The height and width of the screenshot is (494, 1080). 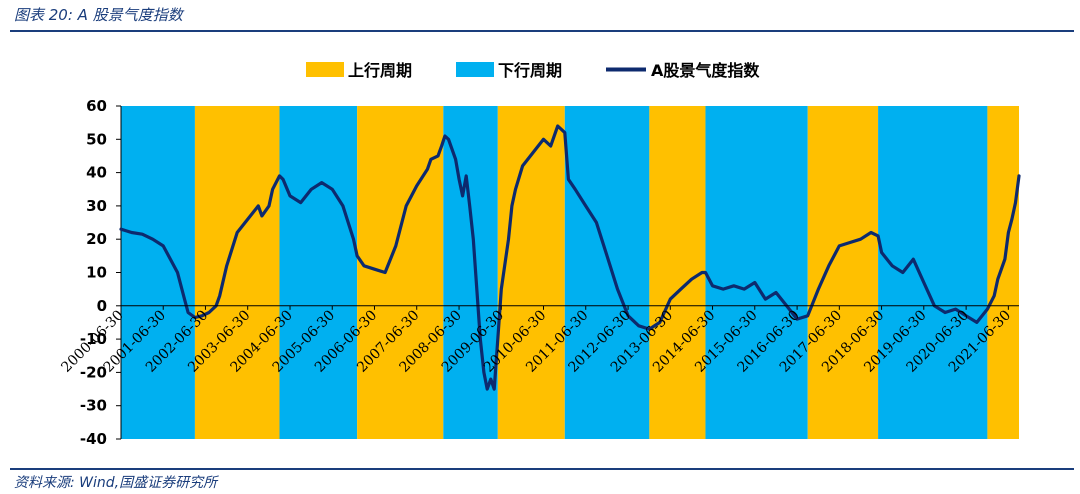 What do you see at coordinates (96, 206) in the screenshot?
I see `y-tick-label: 30` at bounding box center [96, 206].